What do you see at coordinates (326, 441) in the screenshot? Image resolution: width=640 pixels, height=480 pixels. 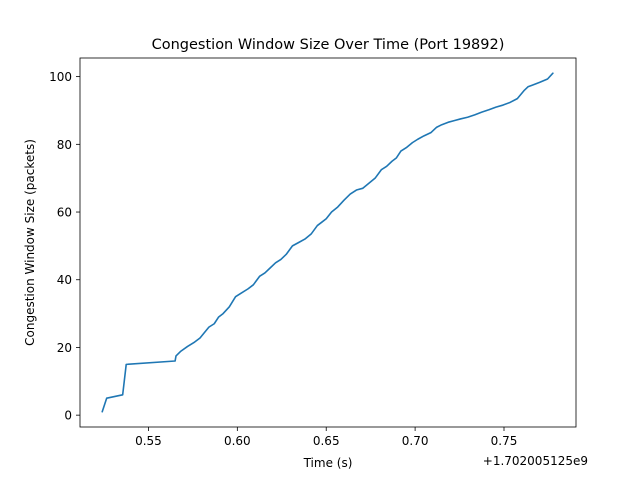 I see `x-tick-label: 0.65` at bounding box center [326, 441].